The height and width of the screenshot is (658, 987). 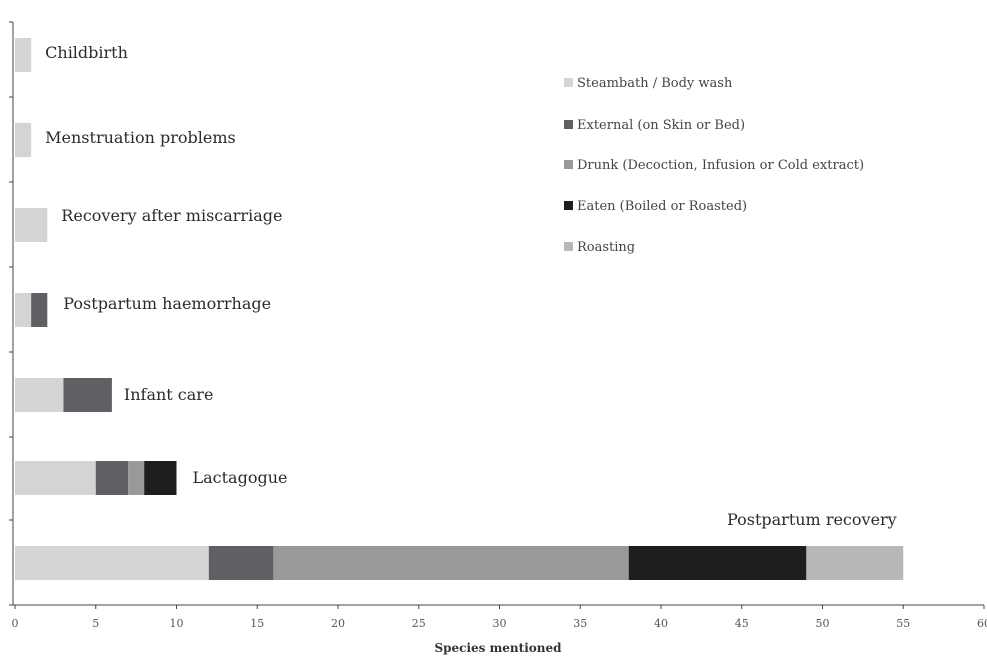 I want to click on category-label-childbirth: Childbirth, so click(x=86, y=52).